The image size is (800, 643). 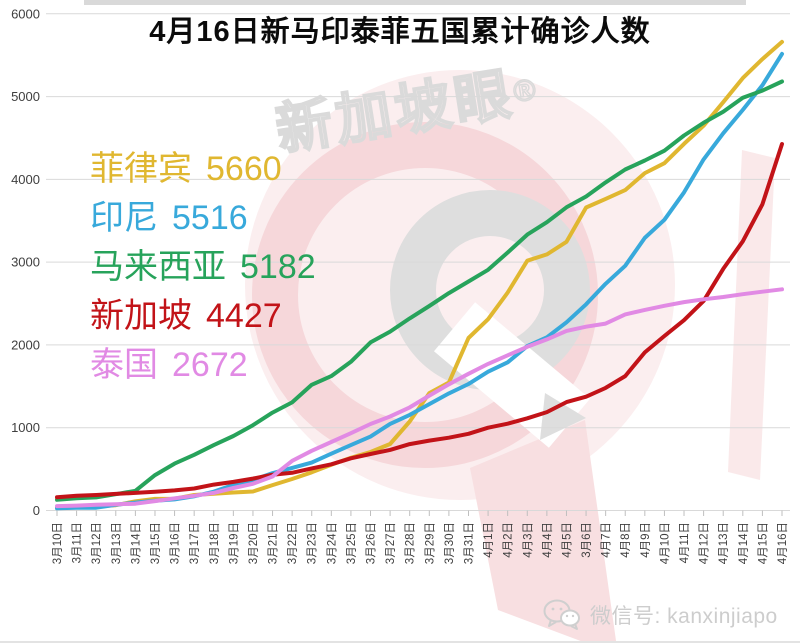 I want to click on x-tick-label: 3月16日, so click(x=176, y=543).